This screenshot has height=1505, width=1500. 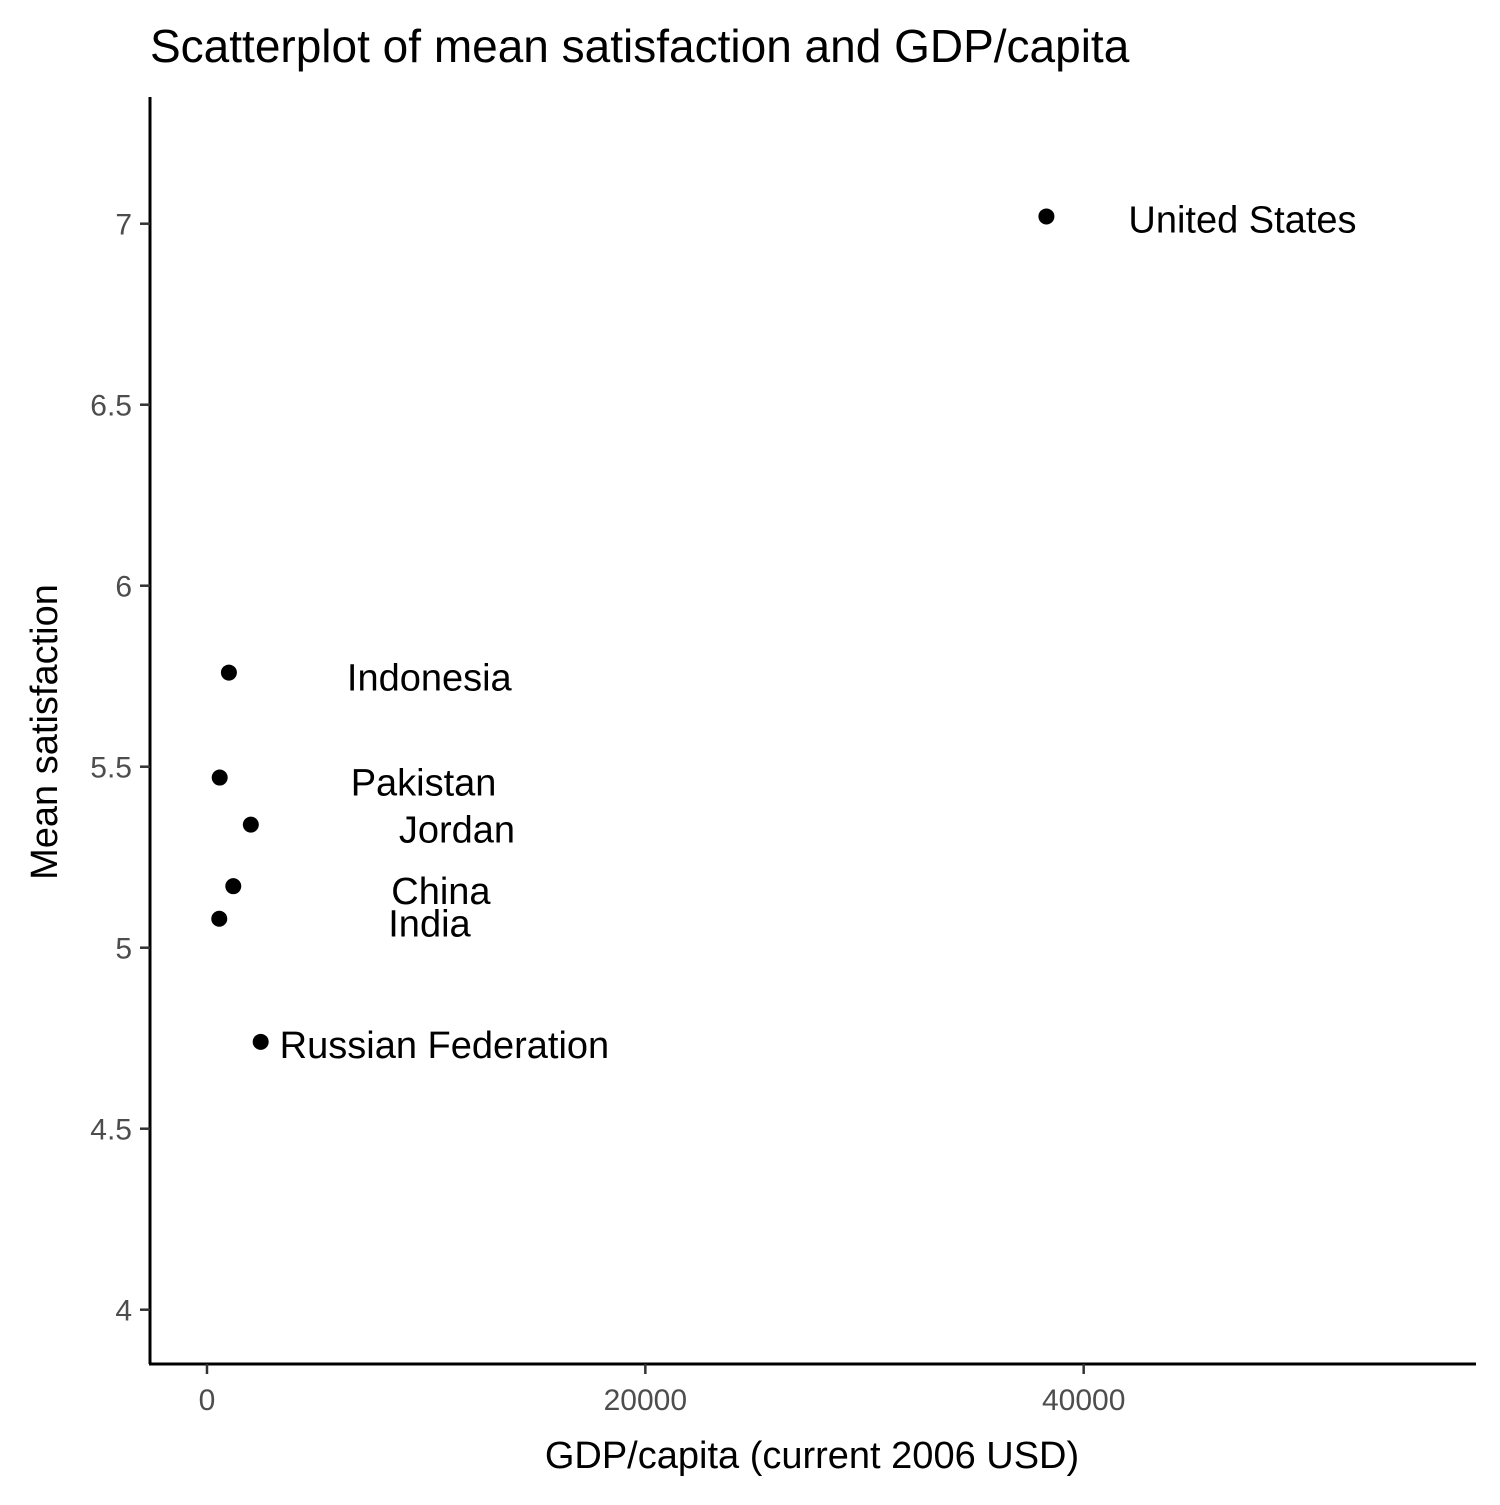 What do you see at coordinates (812, 1456) in the screenshot?
I see `x-axis-title: GDP/capita (current 2006 USD)` at bounding box center [812, 1456].